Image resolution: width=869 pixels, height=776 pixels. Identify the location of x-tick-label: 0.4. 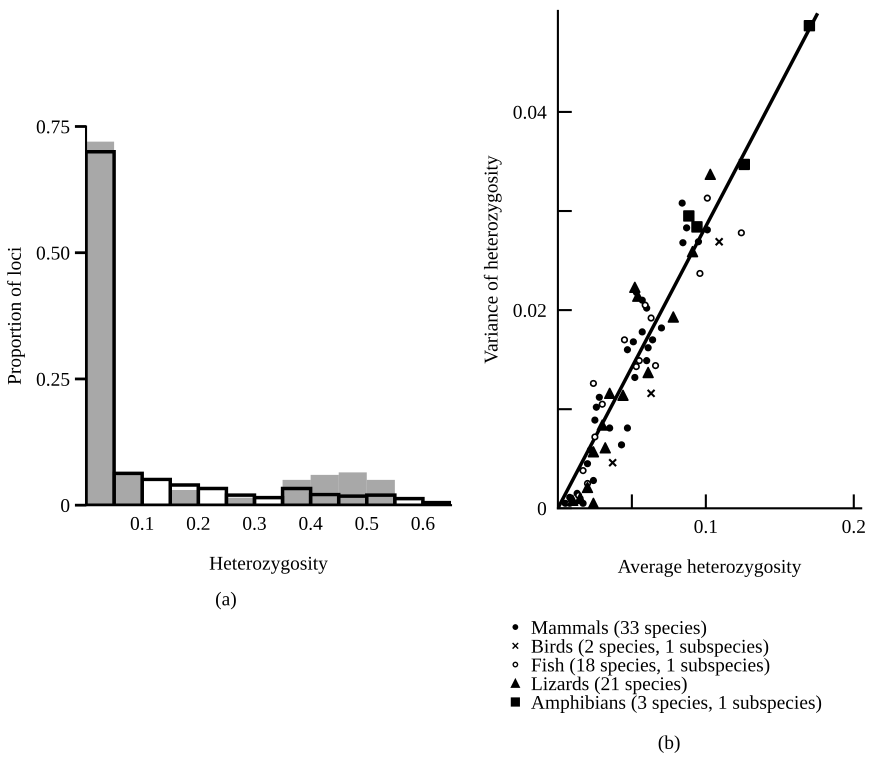
(310, 523).